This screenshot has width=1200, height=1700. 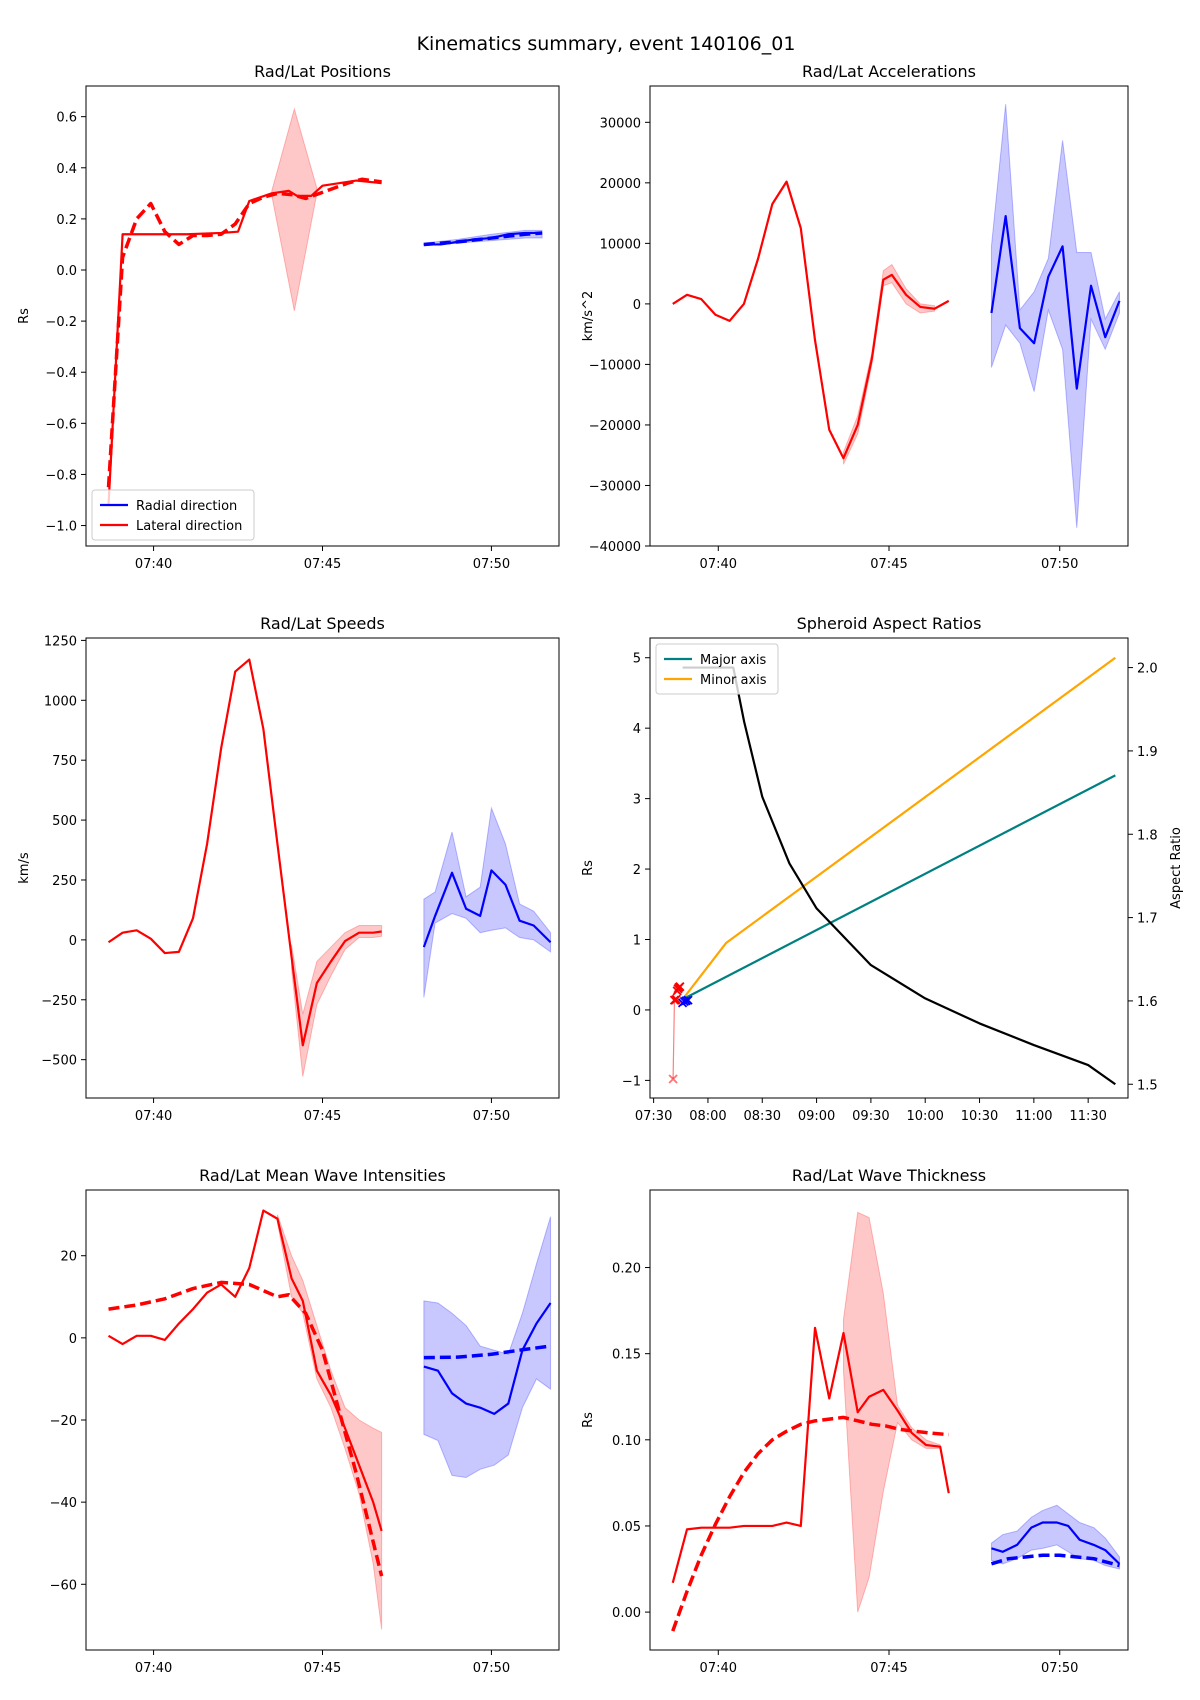 I want to click on chart-title: Rad/Lat Accelerations, so click(x=889, y=71).